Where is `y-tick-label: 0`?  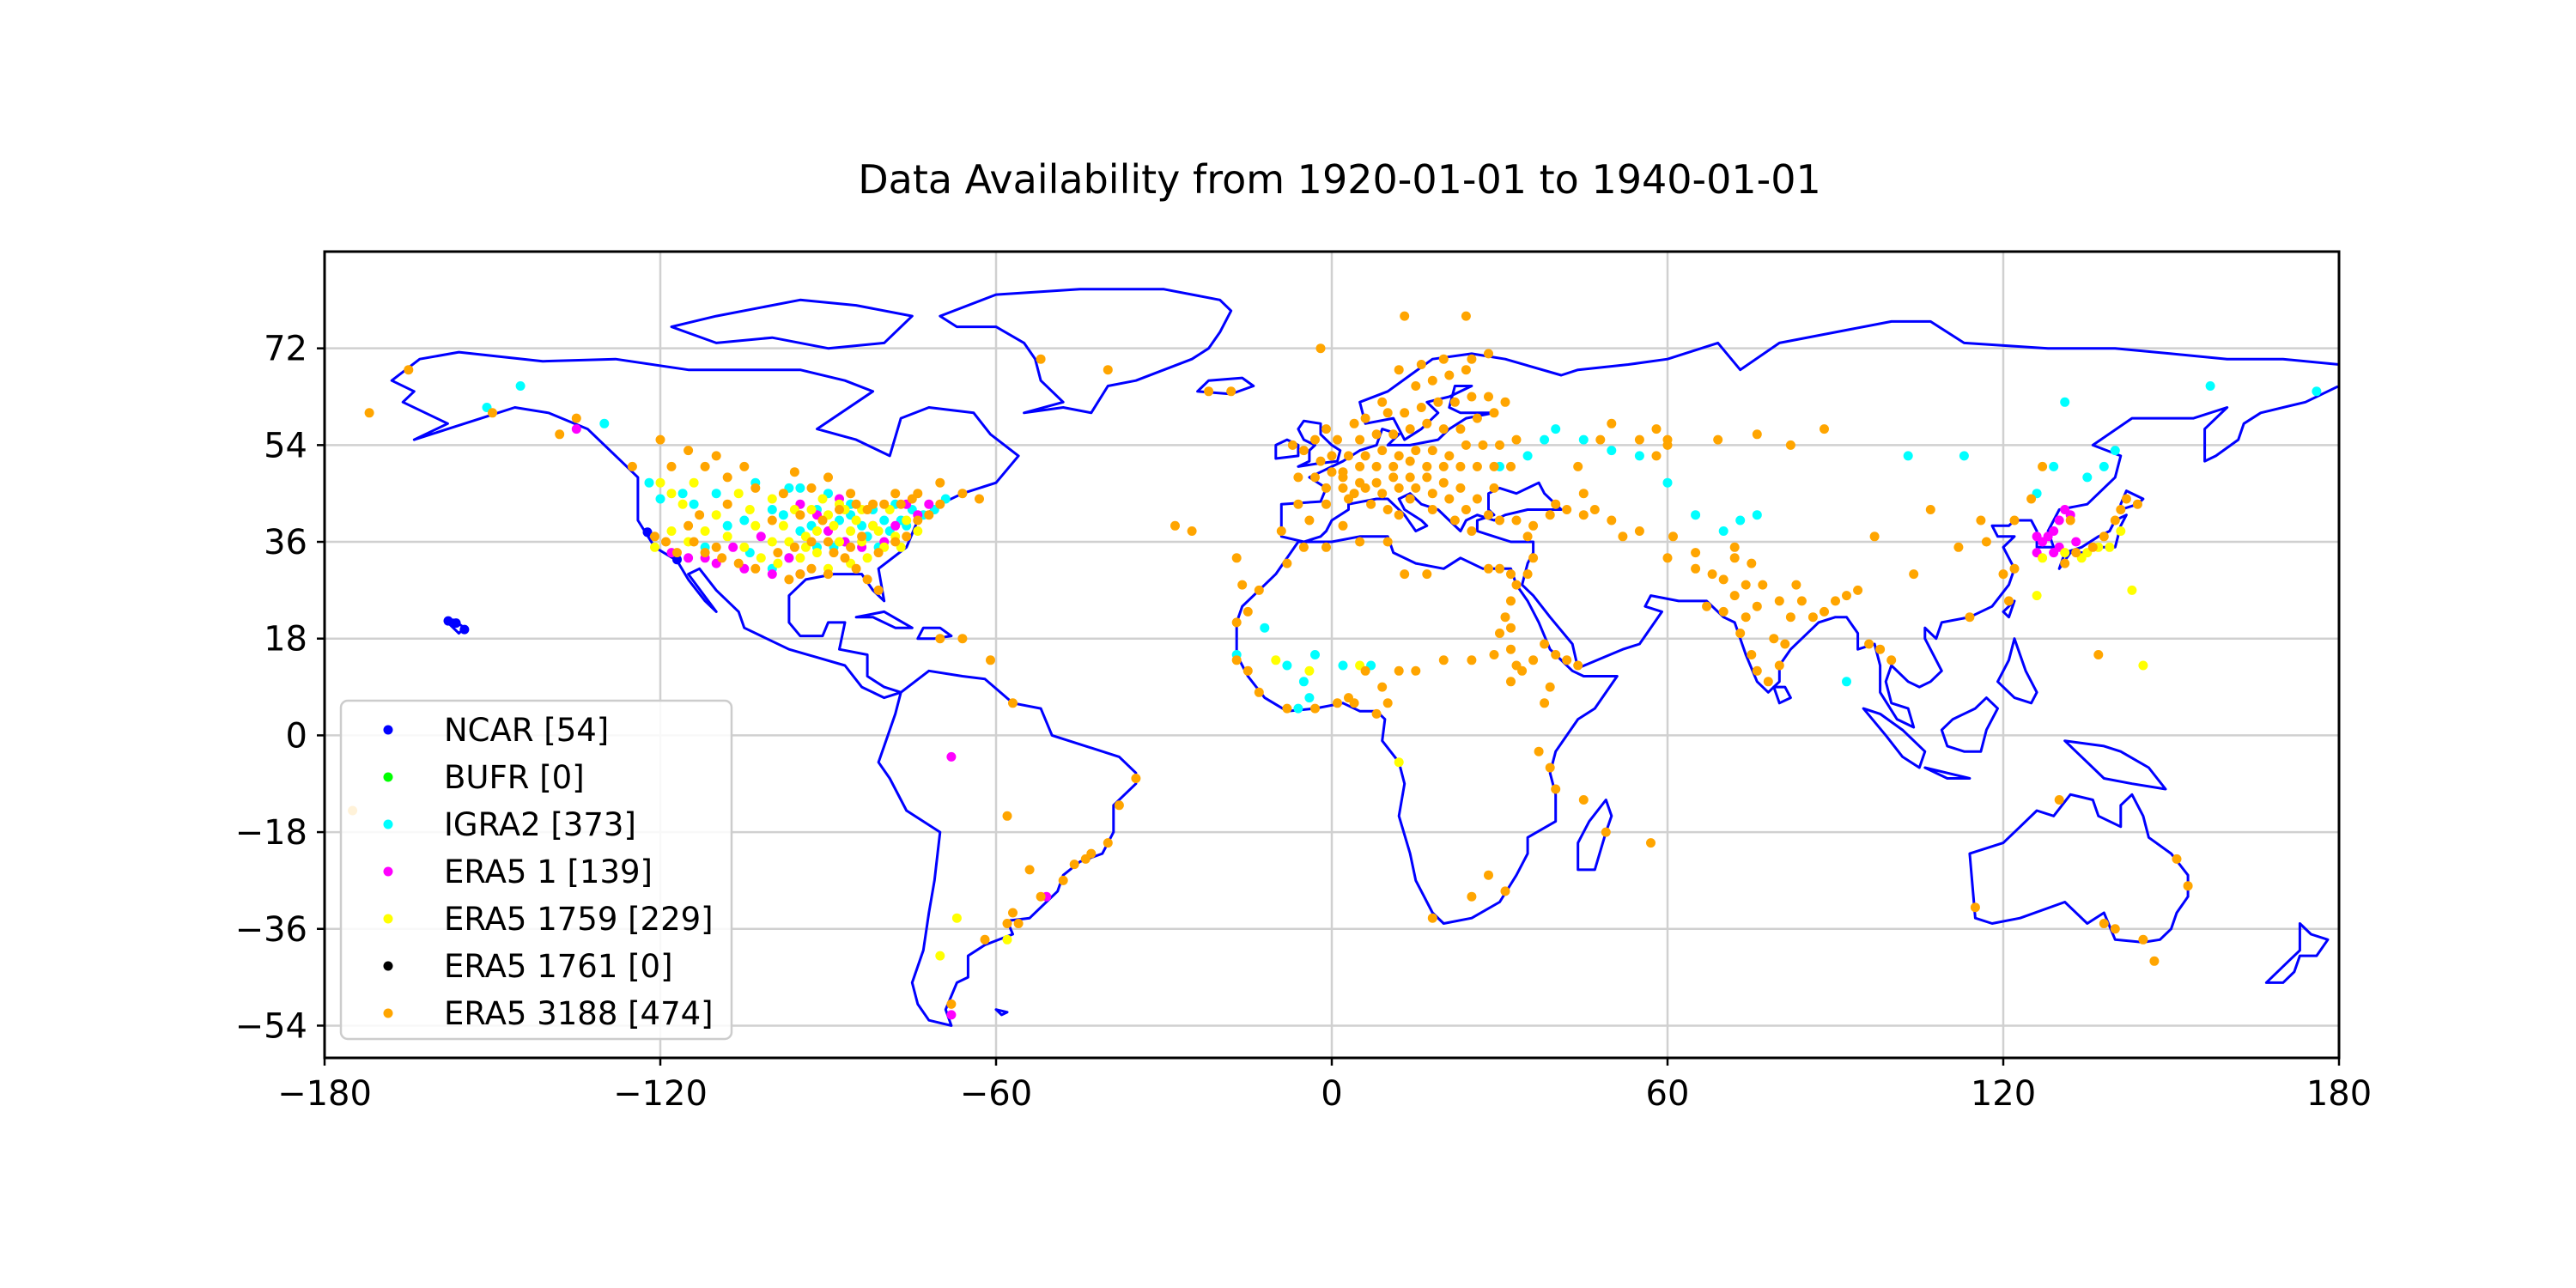 y-tick-label: 0 is located at coordinates (296, 736).